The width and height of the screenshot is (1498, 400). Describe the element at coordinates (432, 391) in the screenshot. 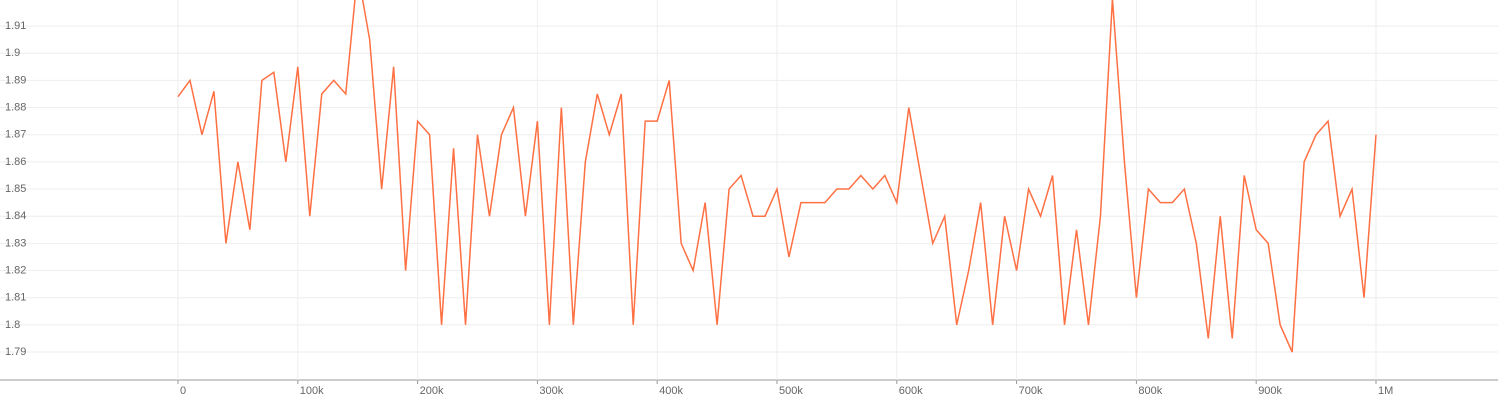

I see `x-tick-label: 200k` at that location.